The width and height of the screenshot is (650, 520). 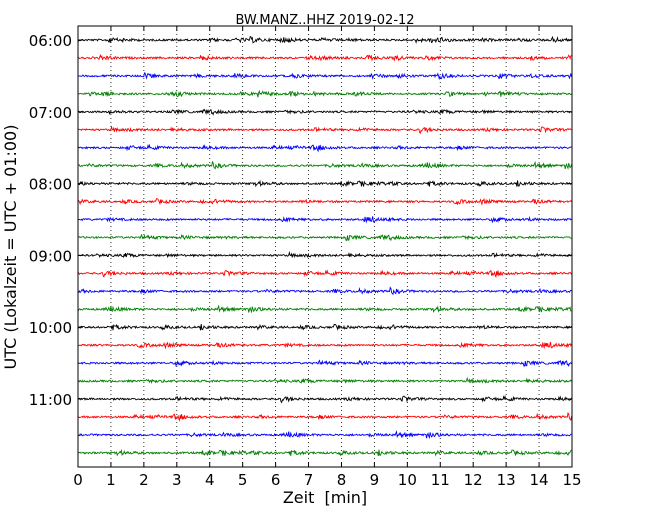 I want to click on x-tick-label: 15, so click(x=571, y=480).